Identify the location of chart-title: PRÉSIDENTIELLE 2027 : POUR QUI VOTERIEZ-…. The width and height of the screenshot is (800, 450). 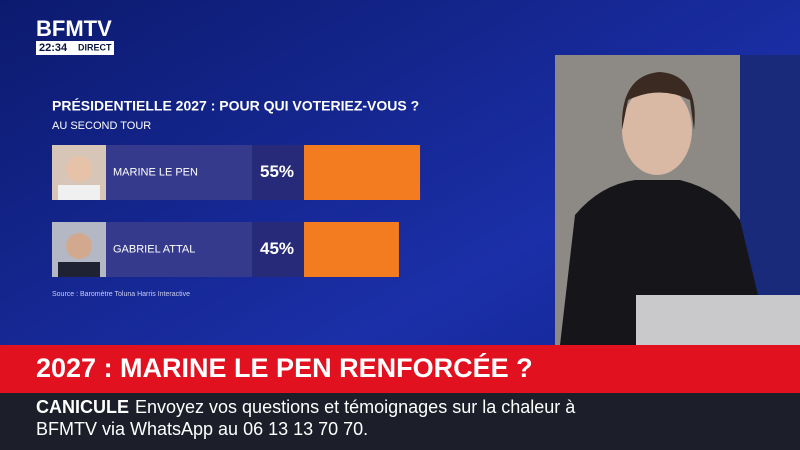
(235, 106).